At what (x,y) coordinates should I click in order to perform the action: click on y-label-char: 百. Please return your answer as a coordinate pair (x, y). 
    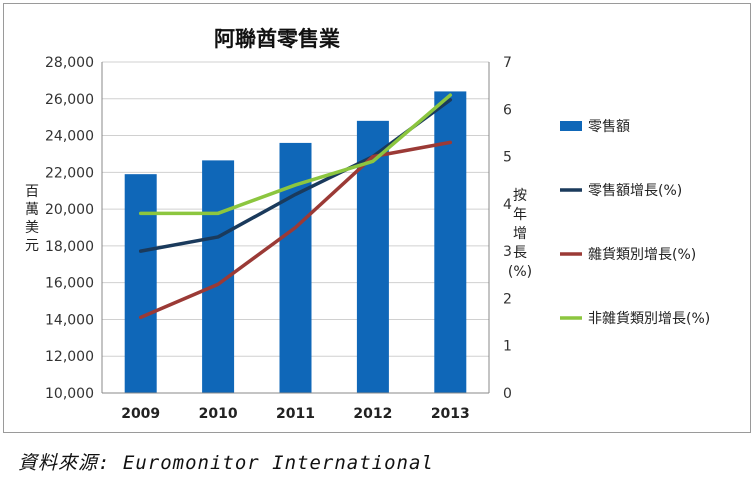
    Looking at the image, I should click on (32, 192).